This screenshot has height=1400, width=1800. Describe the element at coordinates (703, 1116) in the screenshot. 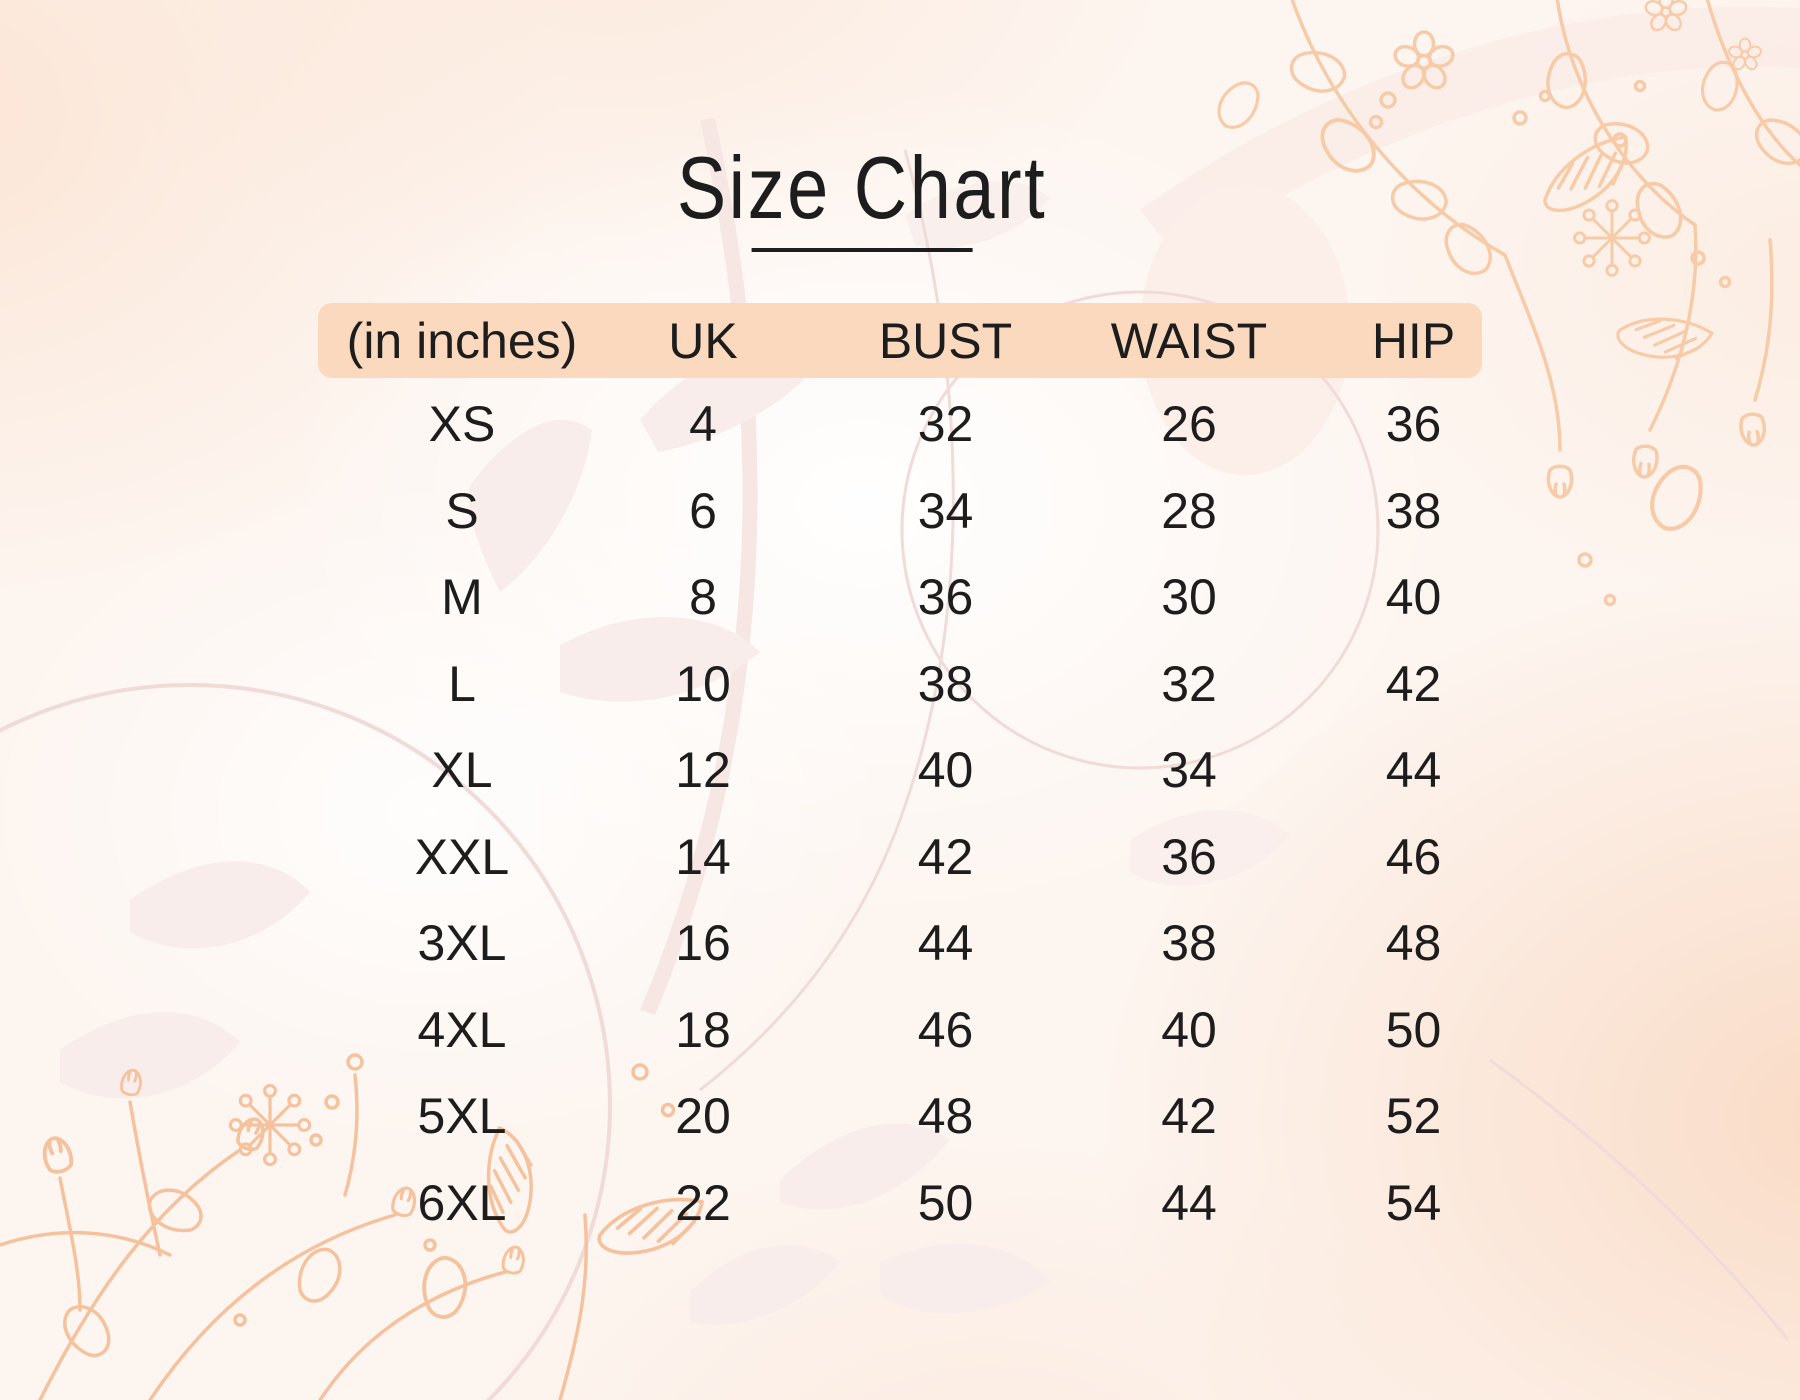

I see `uk-value: 20` at that location.